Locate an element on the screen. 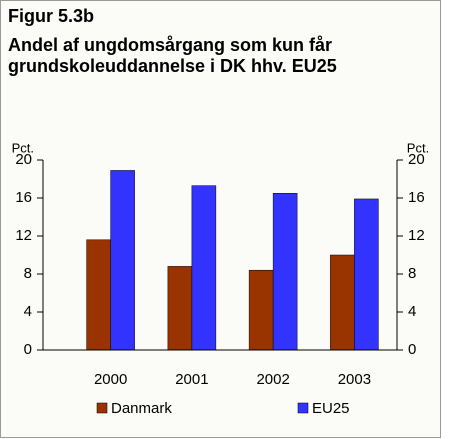  y2-tick-label: 0 is located at coordinates (412, 349).